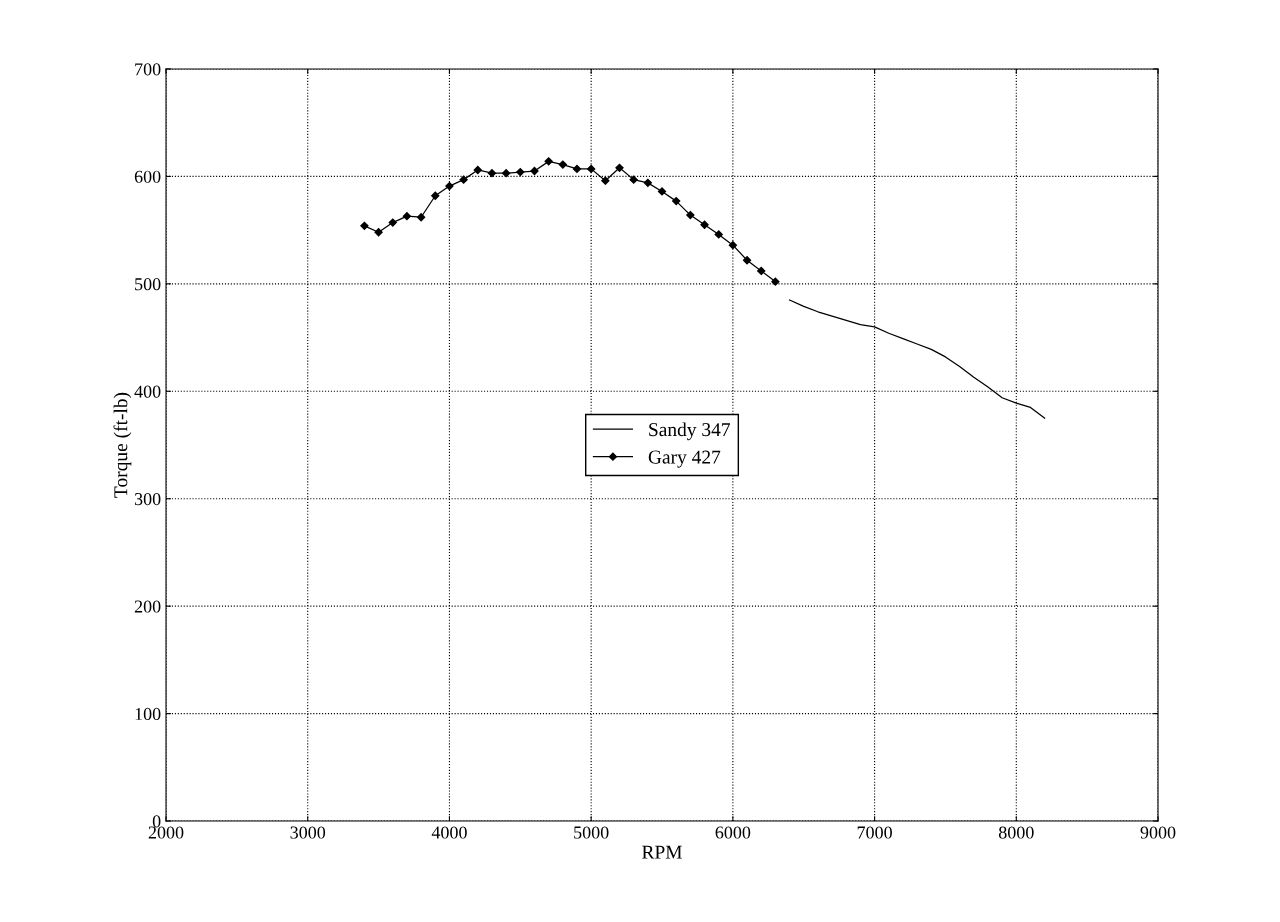 This screenshot has width=1280, height=922. What do you see at coordinates (148, 714) in the screenshot?
I see `y-tick-label: 100` at bounding box center [148, 714].